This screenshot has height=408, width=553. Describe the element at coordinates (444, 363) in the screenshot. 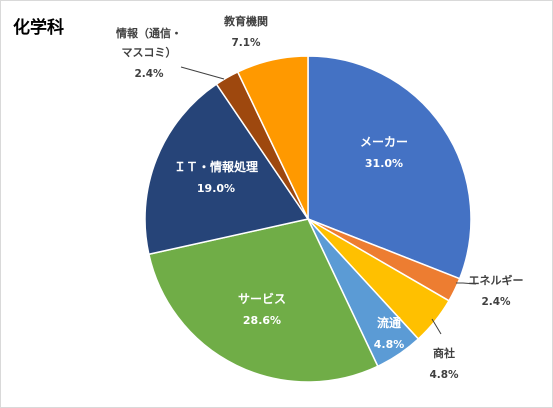

I see `data-label-3: 商社 4.8%` at that location.